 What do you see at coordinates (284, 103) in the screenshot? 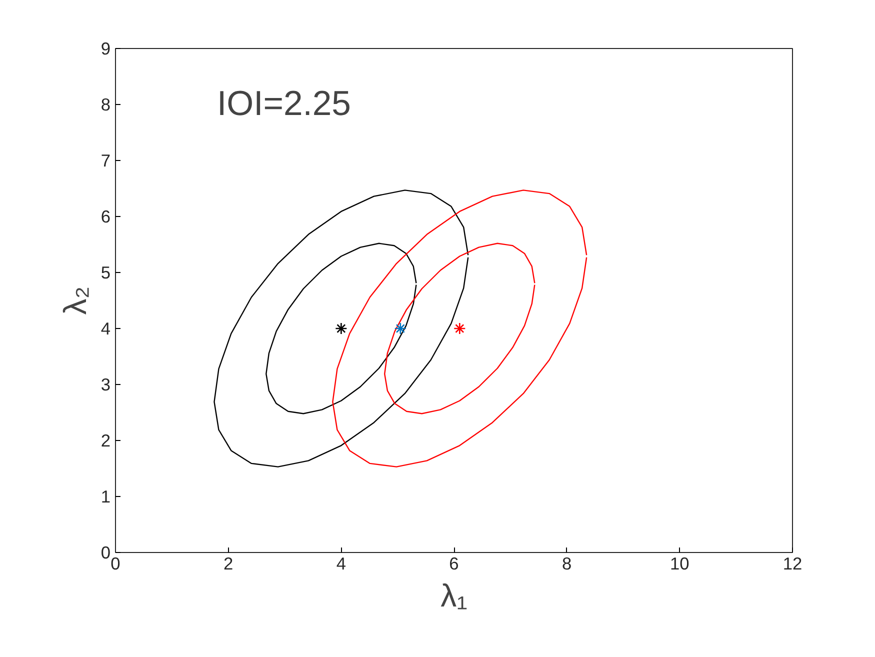
I see `annotation: IOI=2.25` at bounding box center [284, 103].